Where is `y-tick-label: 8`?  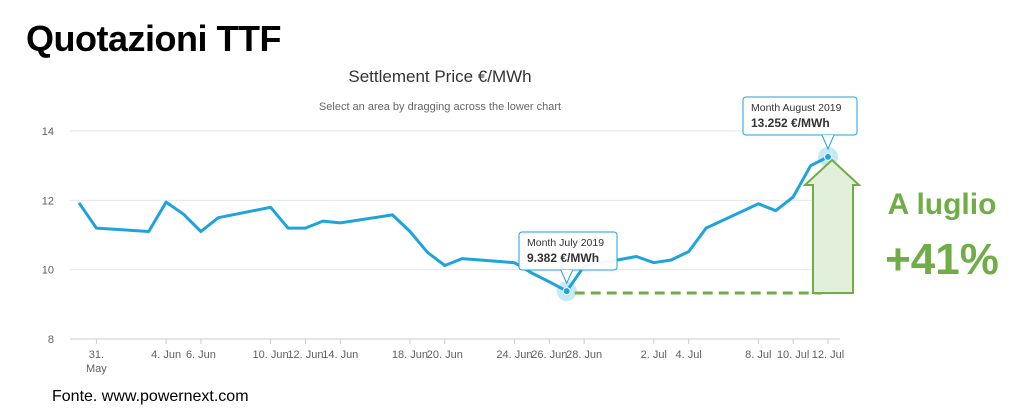
y-tick-label: 8 is located at coordinates (51, 340).